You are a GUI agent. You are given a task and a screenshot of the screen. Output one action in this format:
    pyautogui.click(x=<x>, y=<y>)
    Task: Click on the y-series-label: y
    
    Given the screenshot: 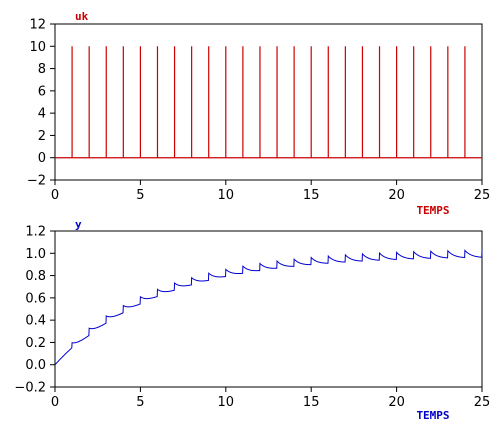 What is the action you would take?
    pyautogui.click(x=78, y=224)
    